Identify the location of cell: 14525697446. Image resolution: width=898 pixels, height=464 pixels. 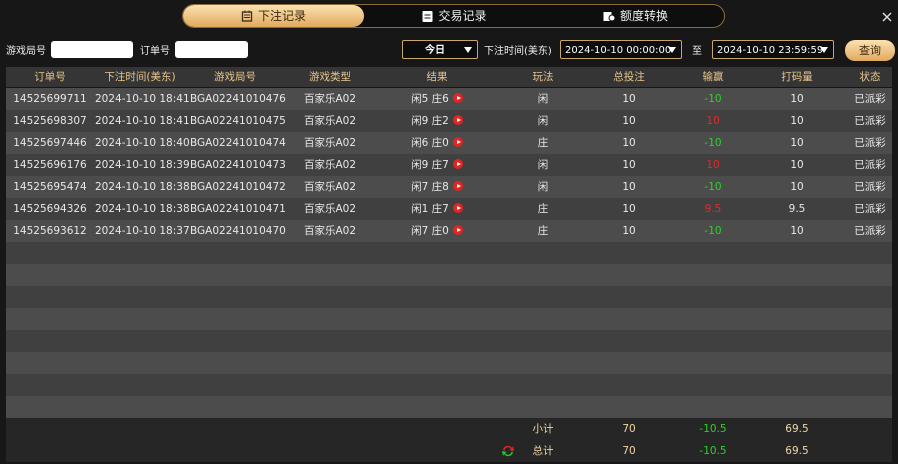
(50, 143).